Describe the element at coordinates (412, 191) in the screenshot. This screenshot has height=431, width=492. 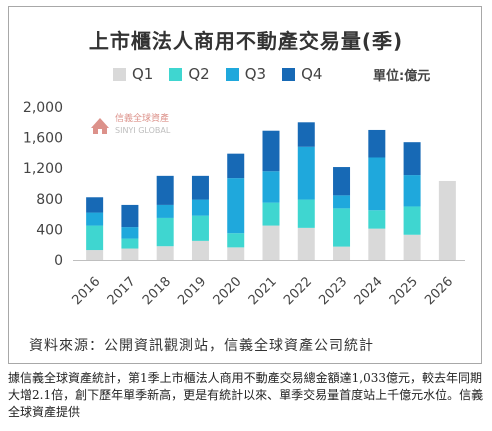
I see `bar-2025-q3` at that location.